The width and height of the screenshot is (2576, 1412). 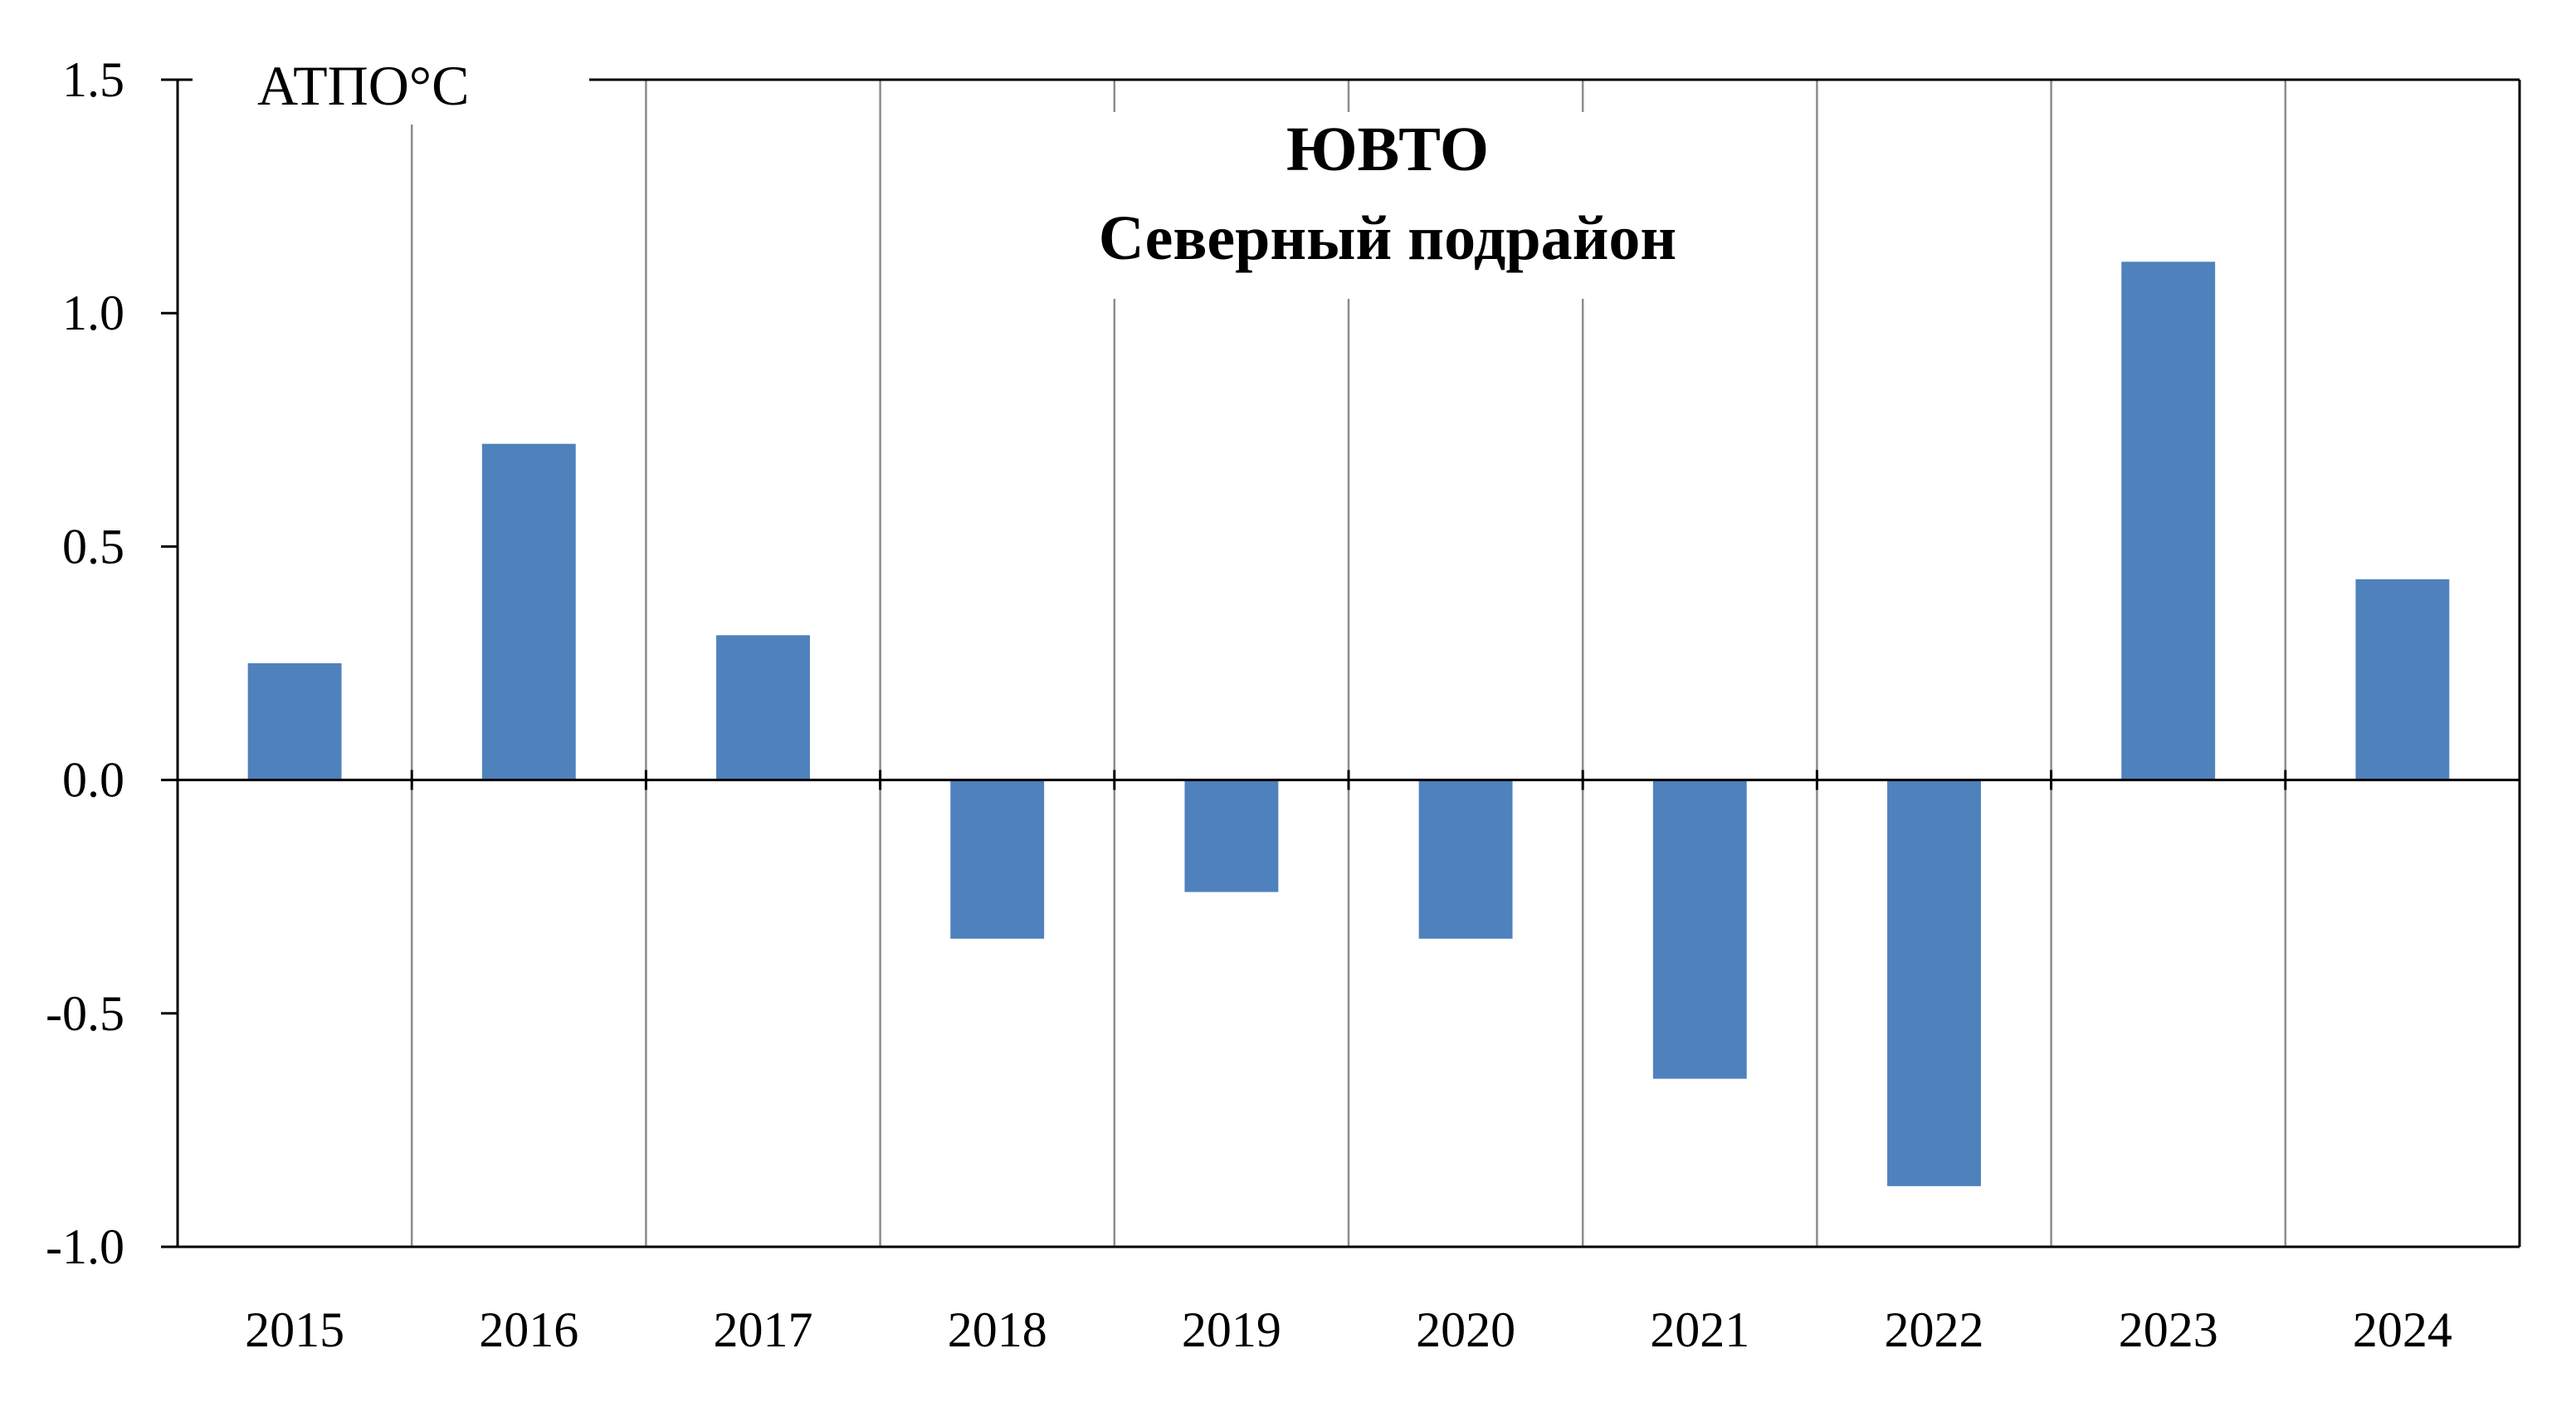 I want to click on bar-2015, so click(x=294, y=722).